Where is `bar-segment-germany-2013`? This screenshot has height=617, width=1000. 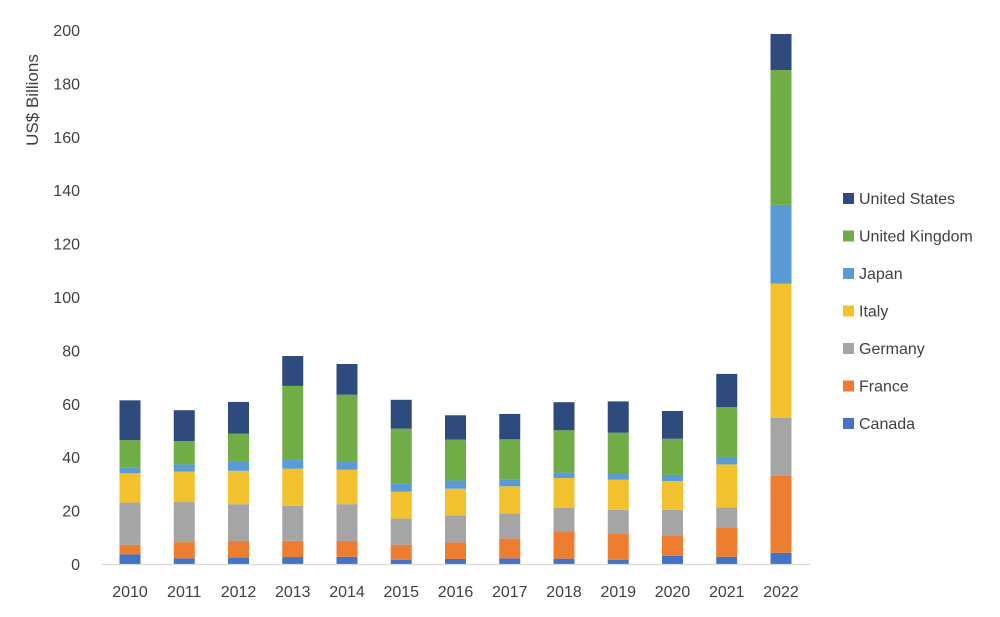
bar-segment-germany-2013 is located at coordinates (293, 523).